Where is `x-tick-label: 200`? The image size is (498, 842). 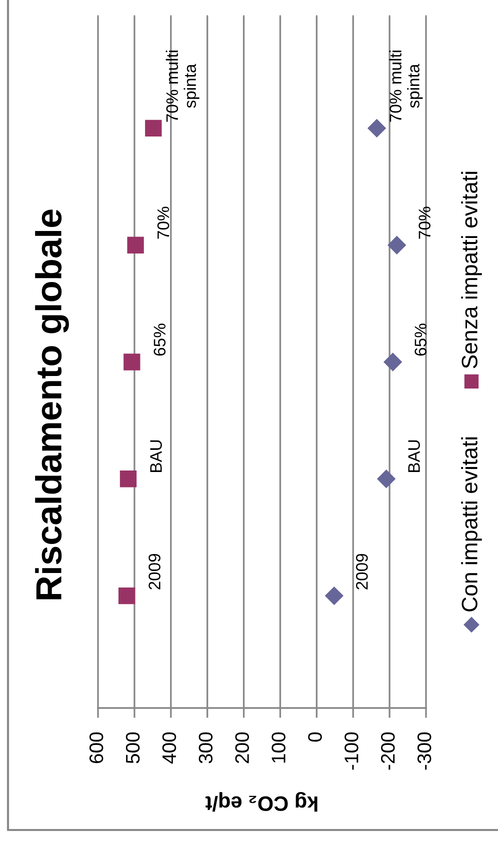 x-tick-label: 200 is located at coordinates (242, 748).